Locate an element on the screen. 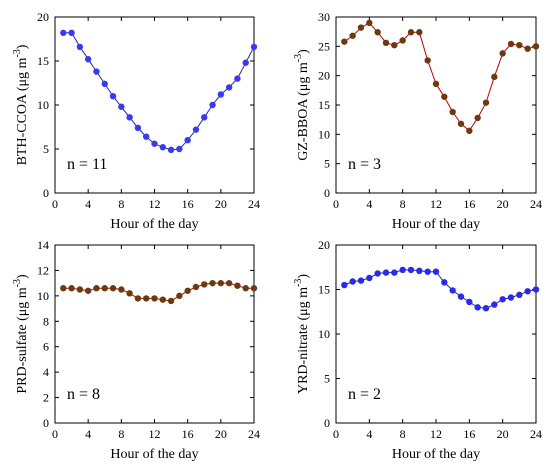 Image resolution: width=550 pixels, height=471 pixels. sample-count-annotation: n = 2 is located at coordinates (364, 394).